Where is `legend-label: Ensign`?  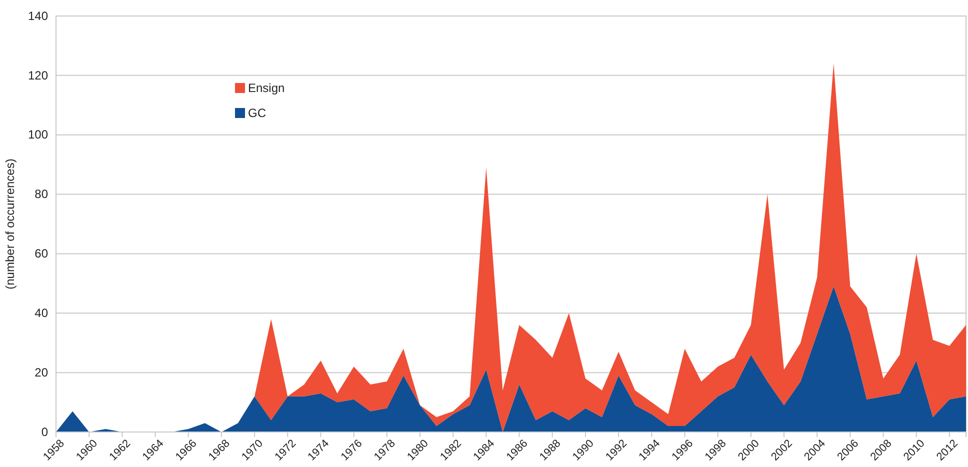
legend-label: Ensign is located at coordinates (266, 88).